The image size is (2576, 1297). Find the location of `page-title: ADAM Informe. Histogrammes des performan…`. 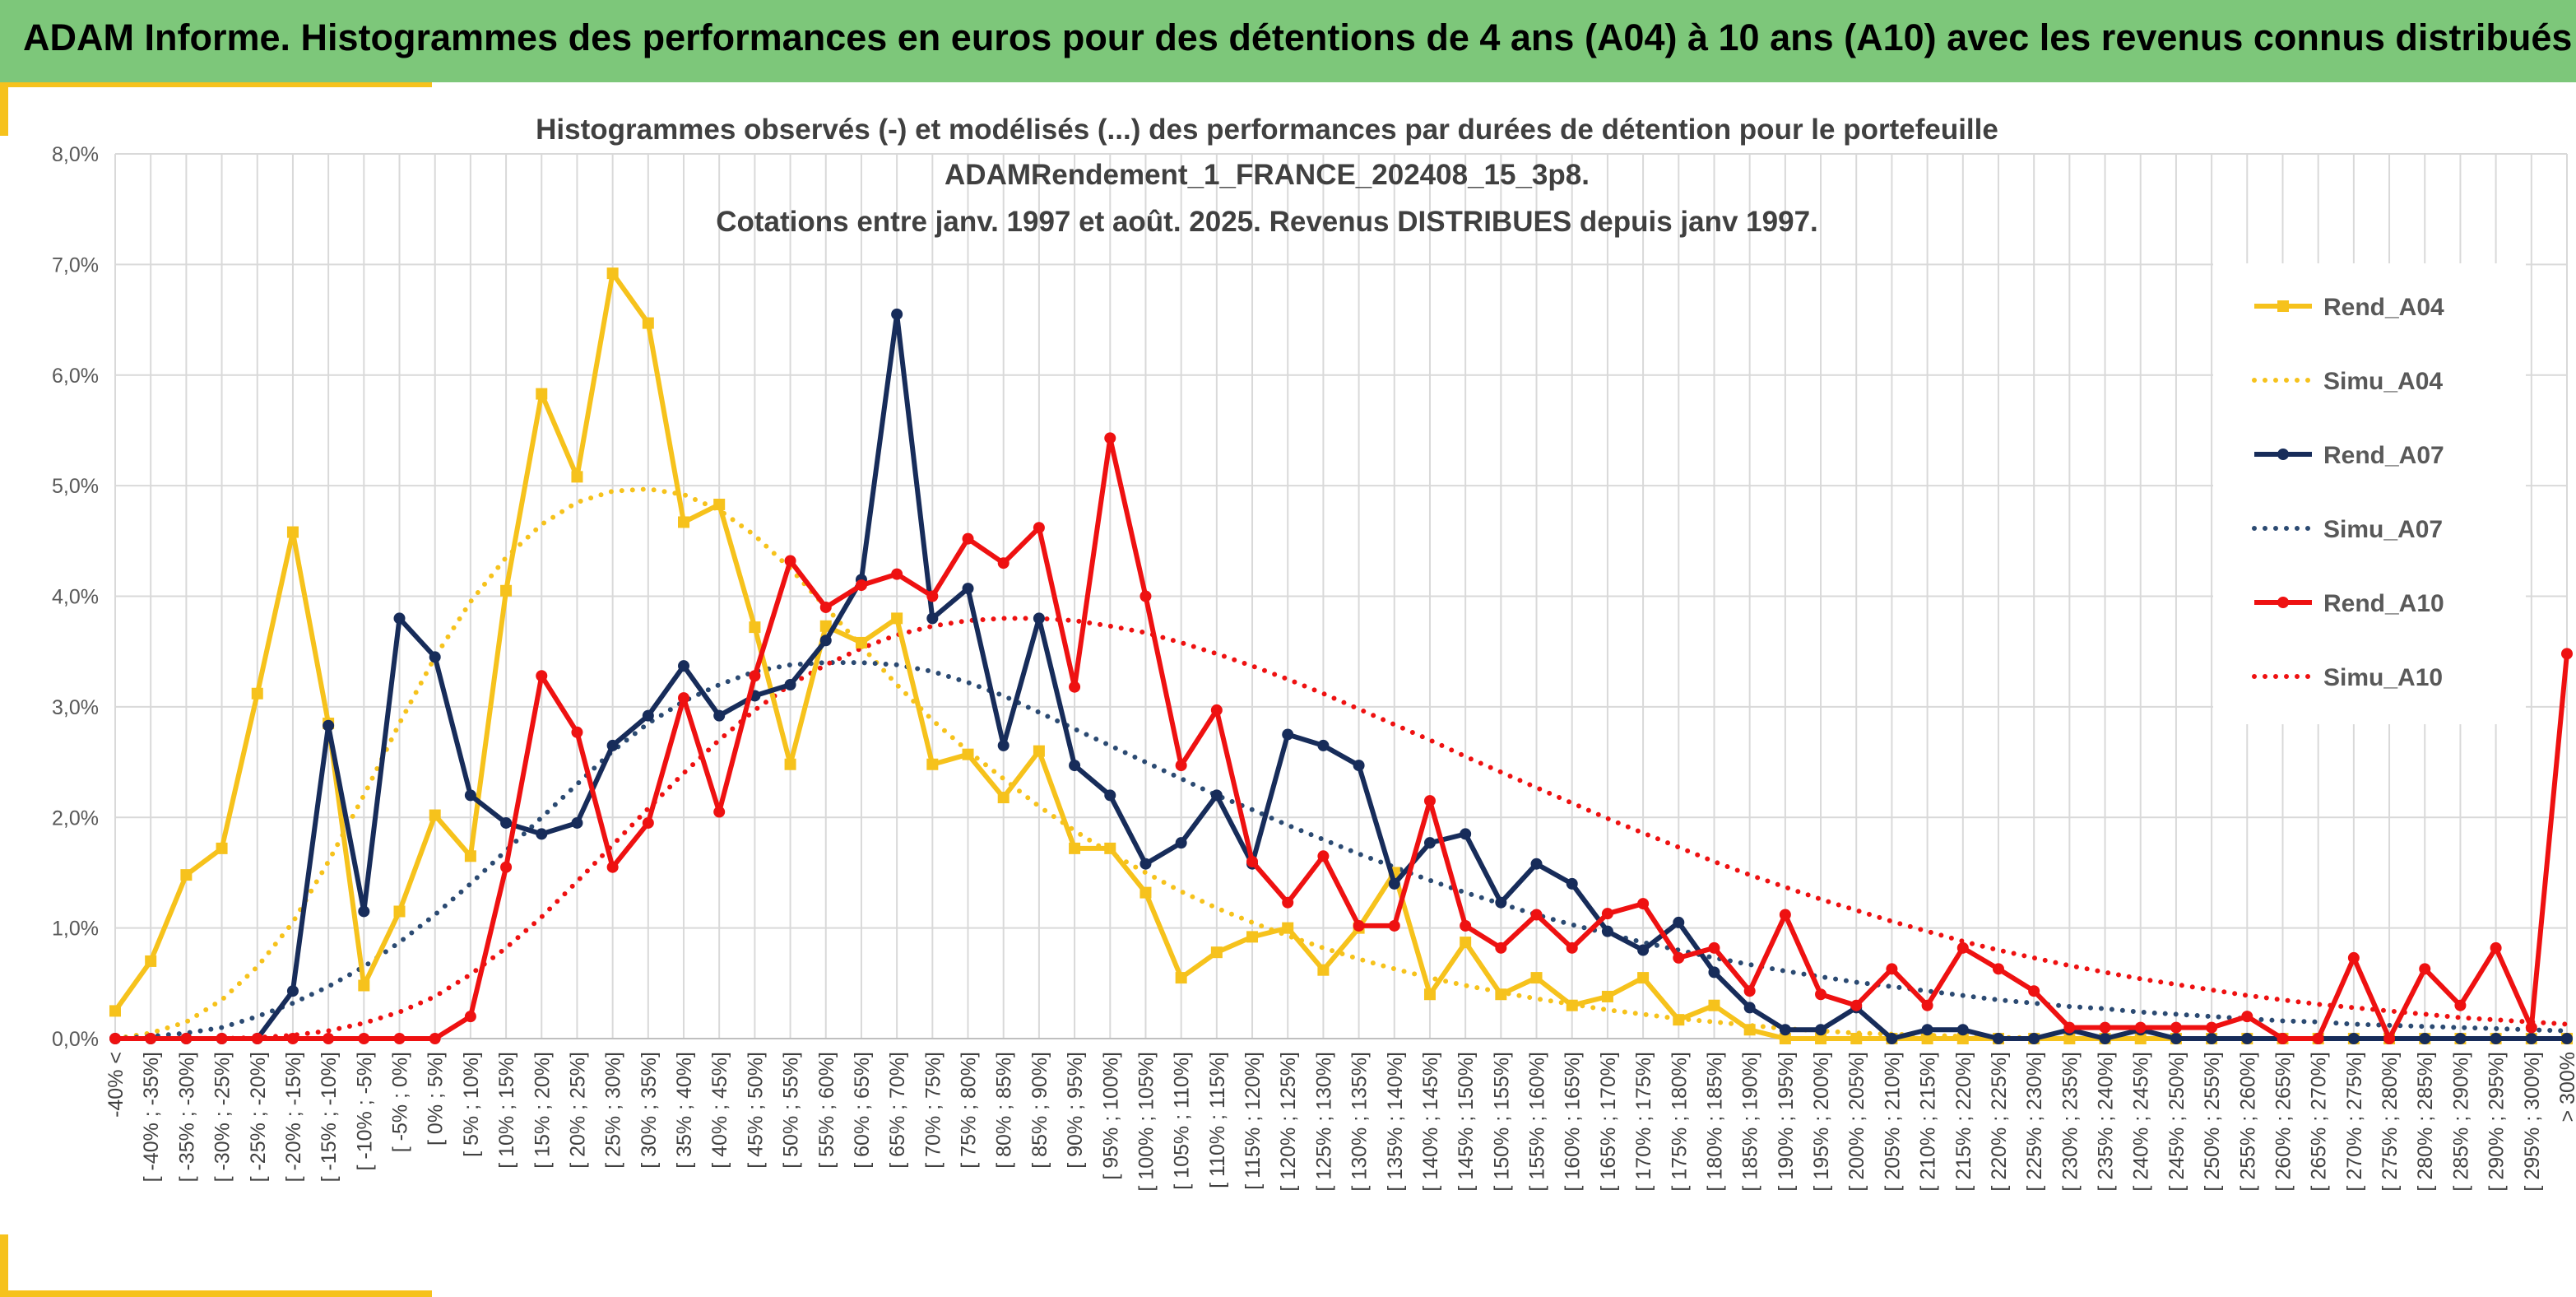

page-title: ADAM Informe. Histogrammes des performan… is located at coordinates (1298, 37).